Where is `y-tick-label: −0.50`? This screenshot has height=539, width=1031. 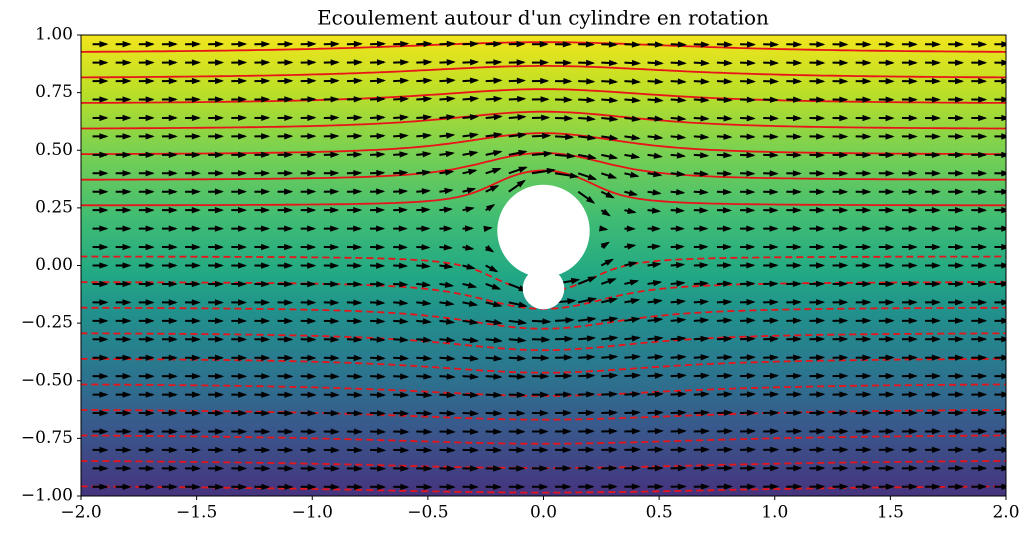 y-tick-label: −0.50 is located at coordinates (47, 380).